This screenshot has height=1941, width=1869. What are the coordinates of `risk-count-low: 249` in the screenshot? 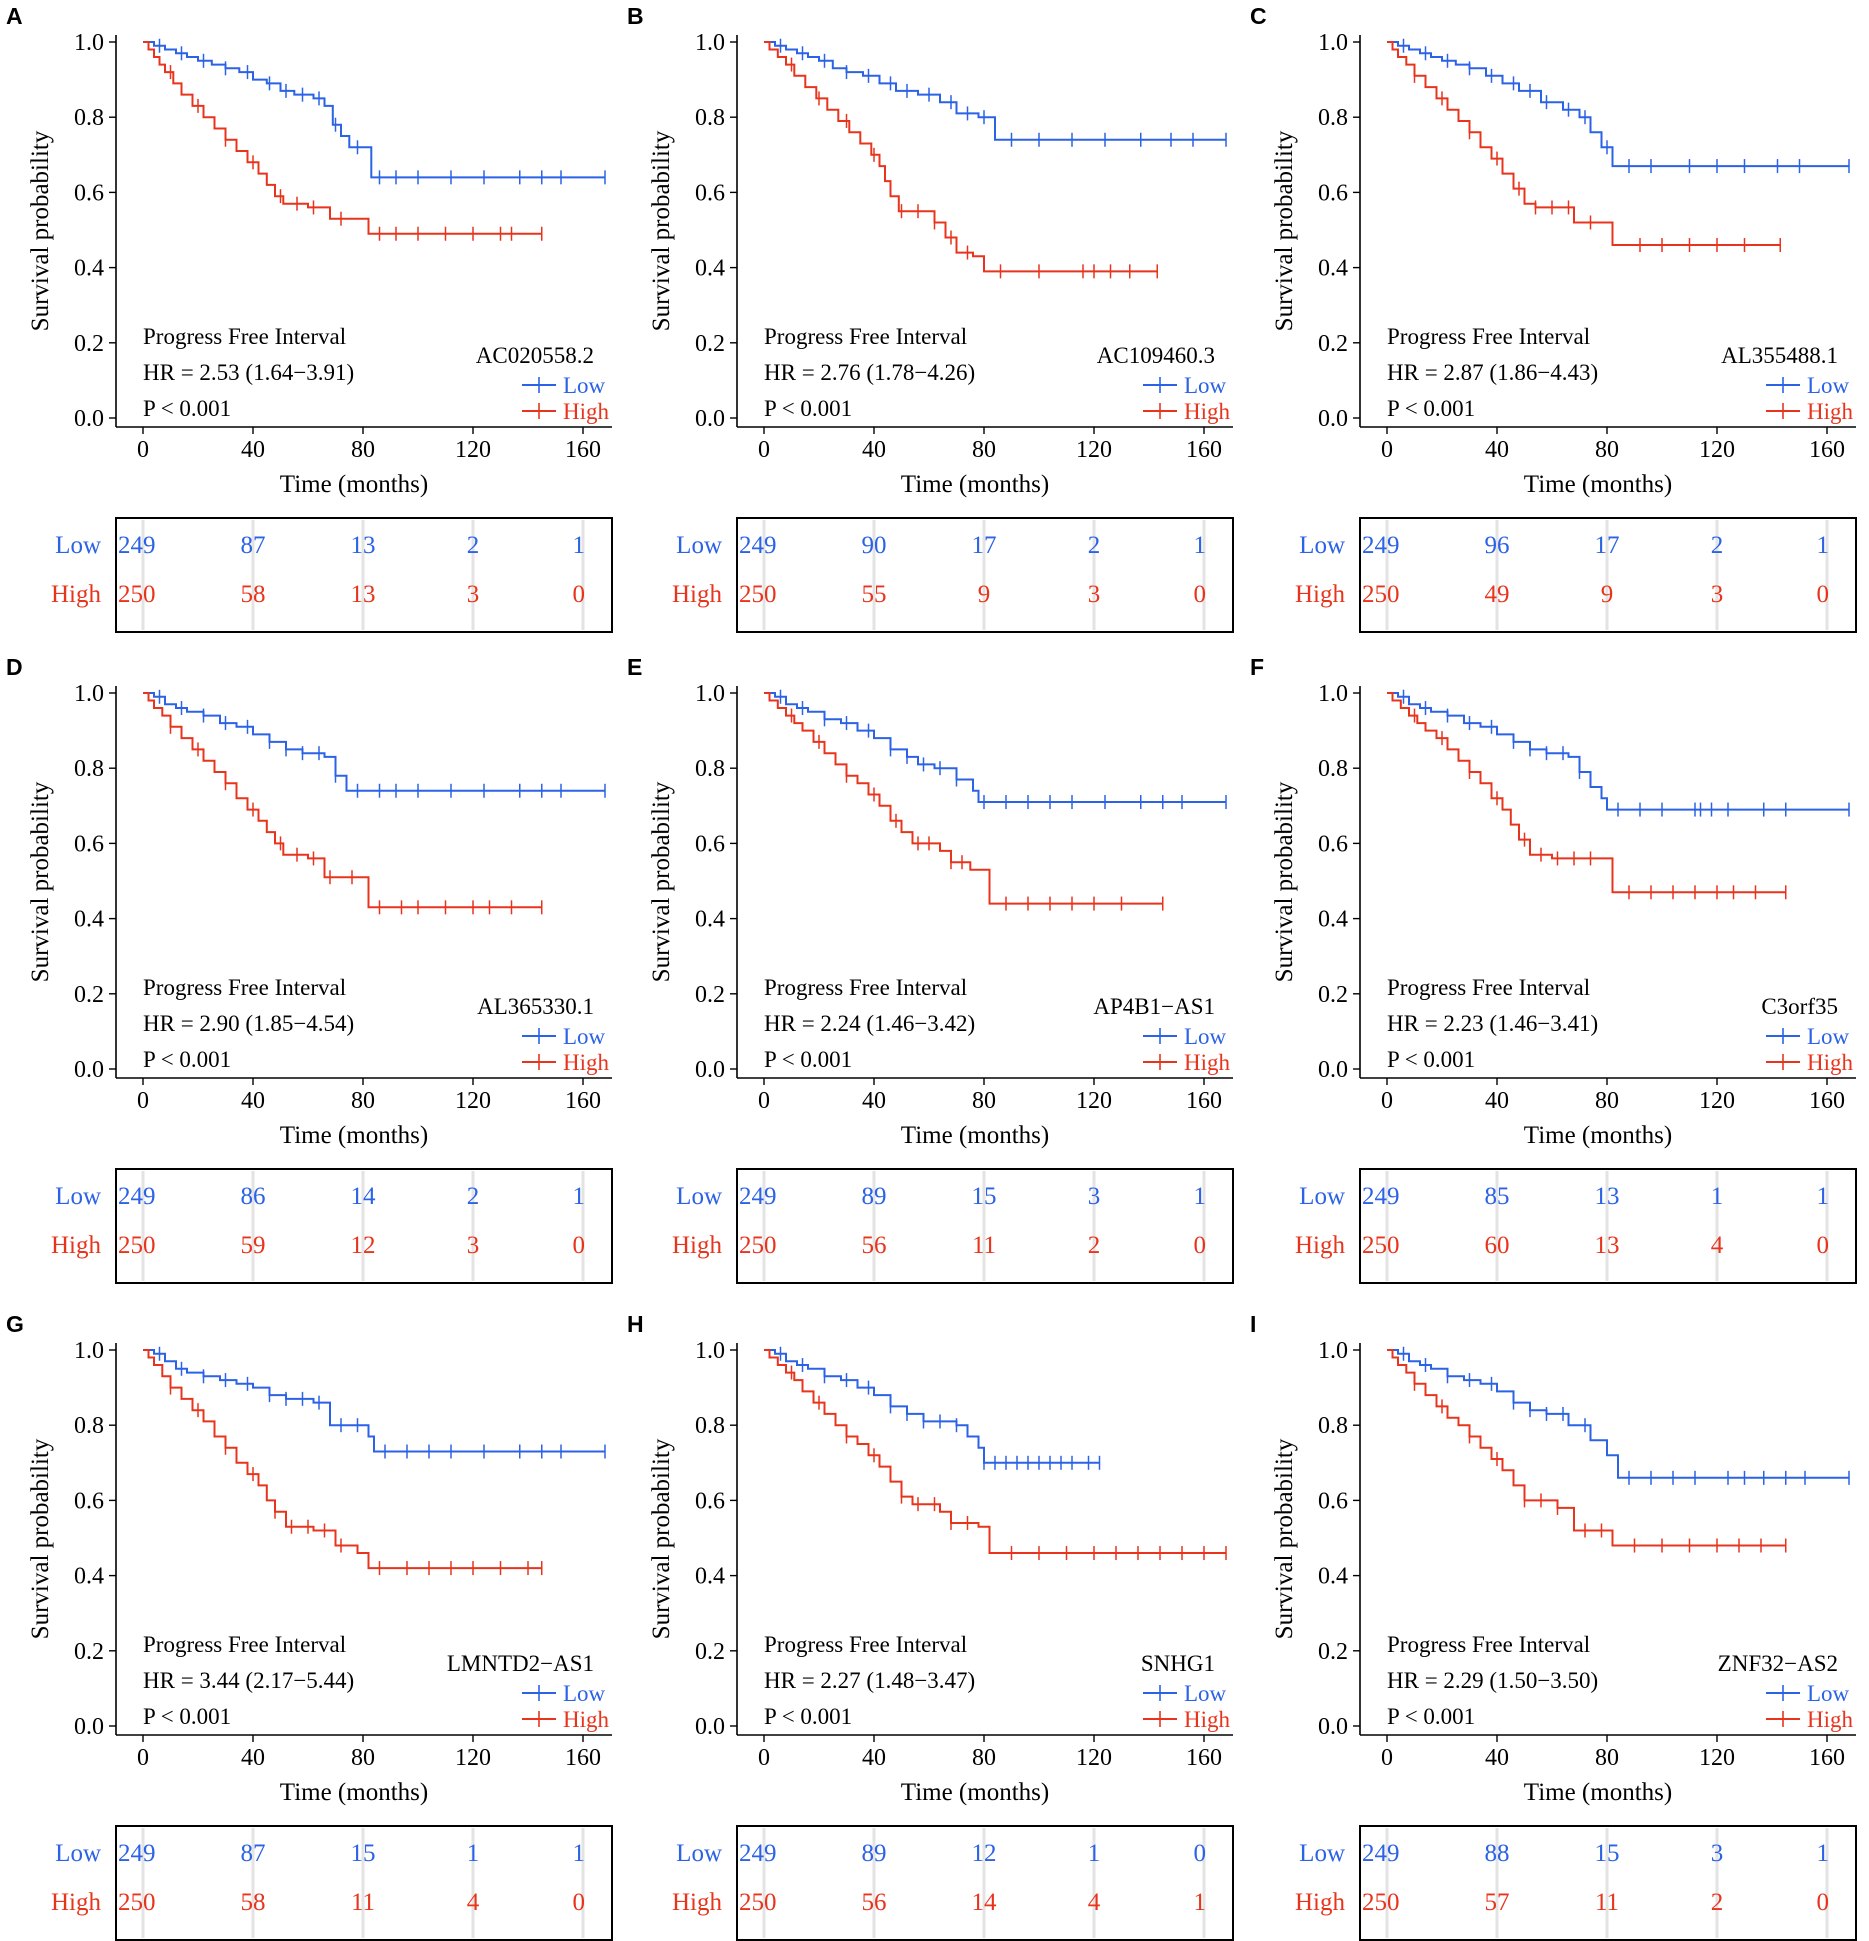 It's located at (137, 1853).